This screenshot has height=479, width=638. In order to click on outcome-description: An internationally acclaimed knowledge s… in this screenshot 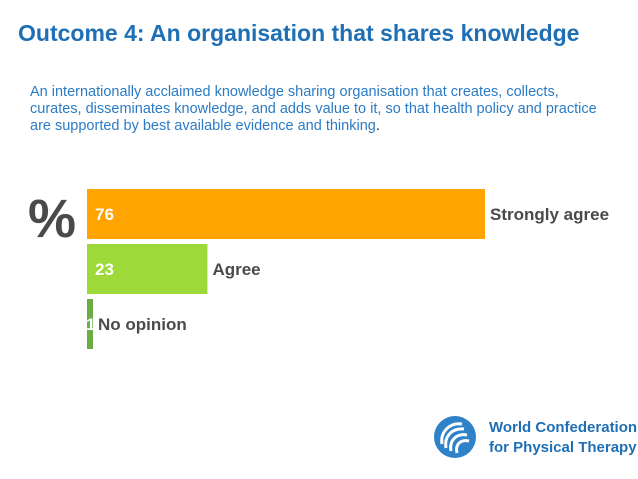, I will do `click(320, 109)`.